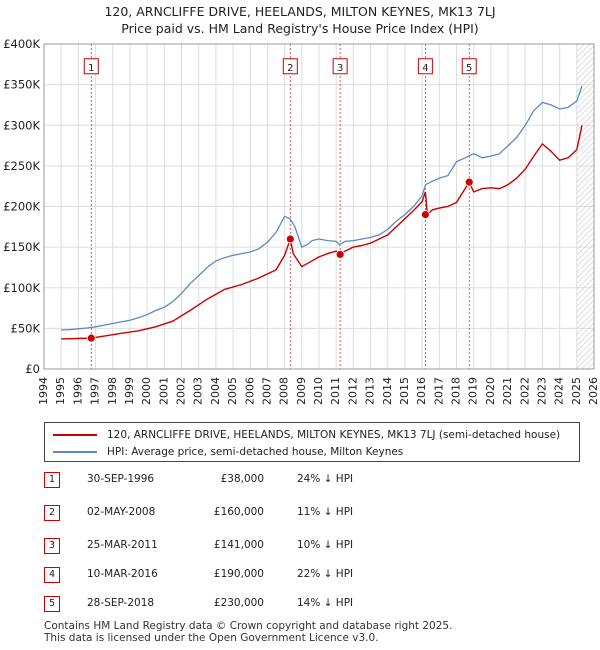 The height and width of the screenshot is (650, 600). Describe the element at coordinates (421, 391) in the screenshot. I see `x-tick-label: 2016` at that location.